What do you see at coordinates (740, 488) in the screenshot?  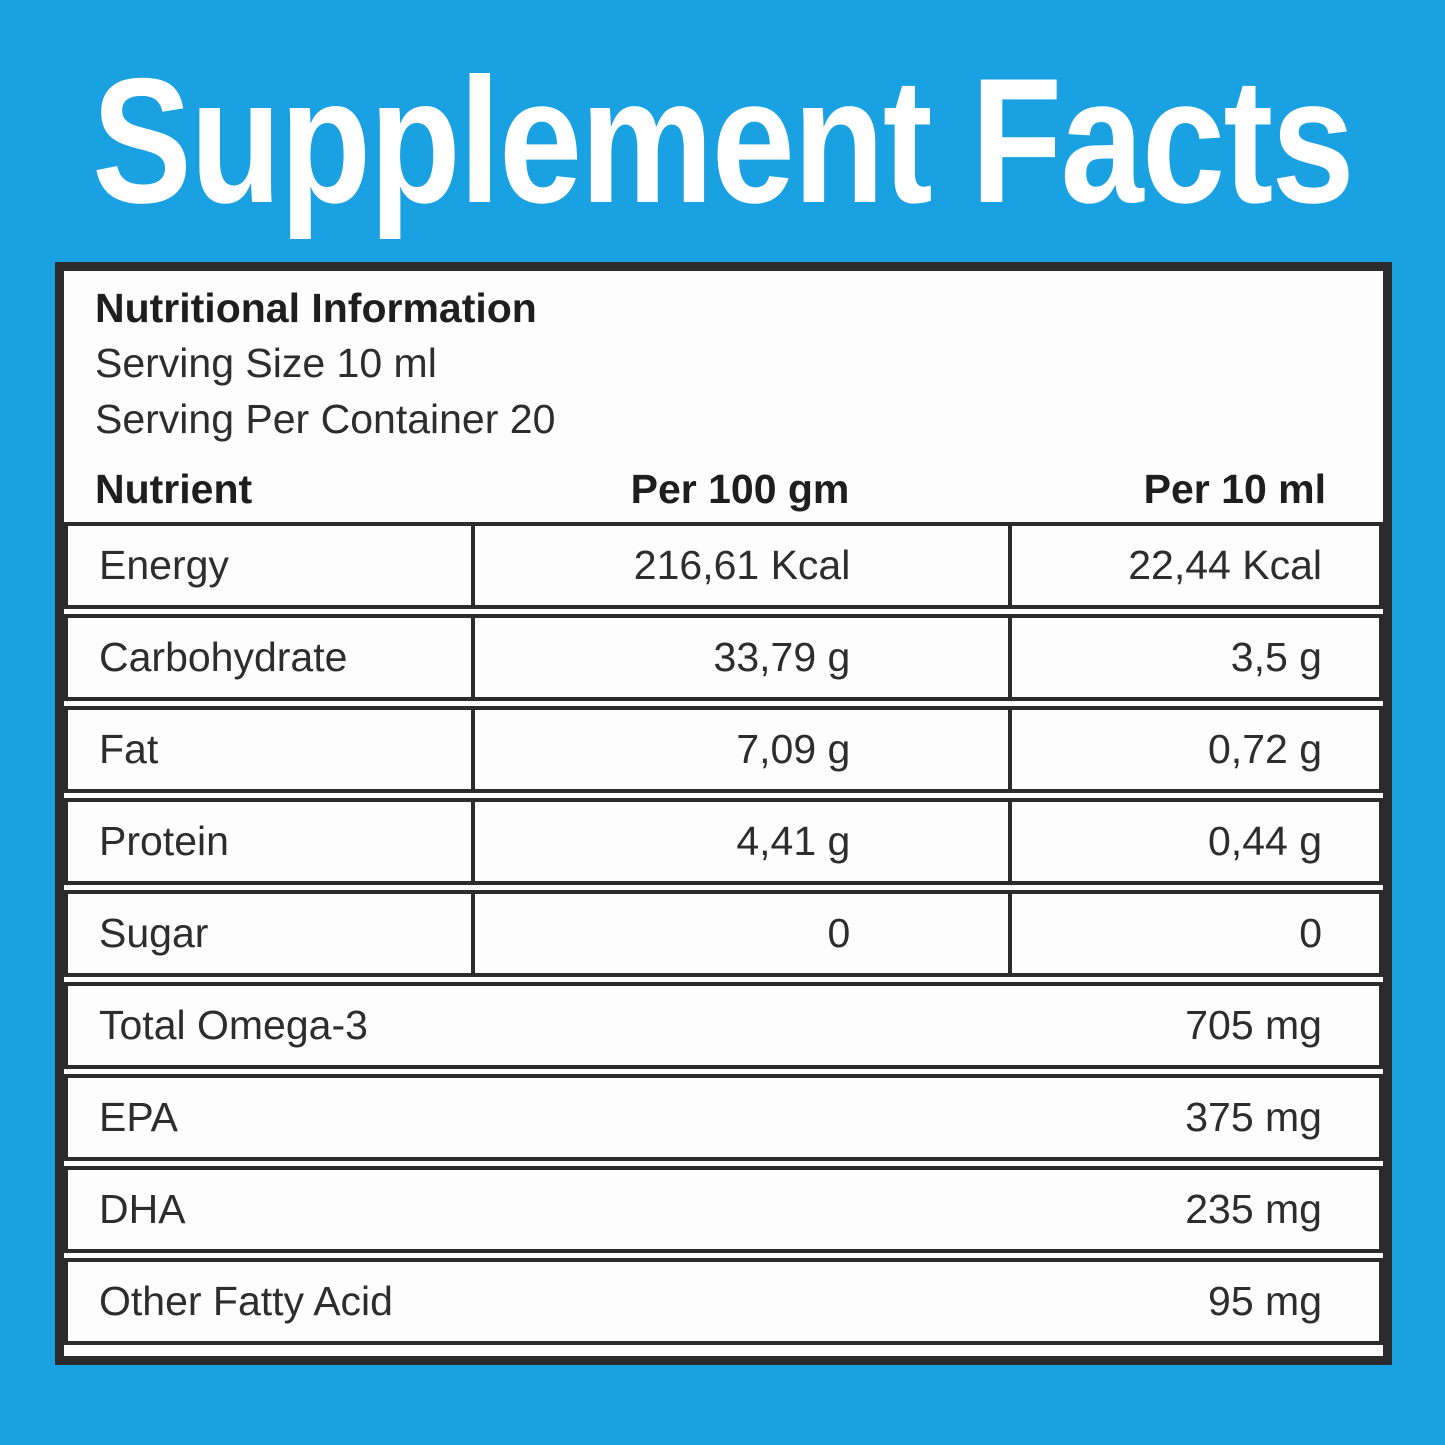 I see `column-header-per-100gm: Per 100 gm` at bounding box center [740, 488].